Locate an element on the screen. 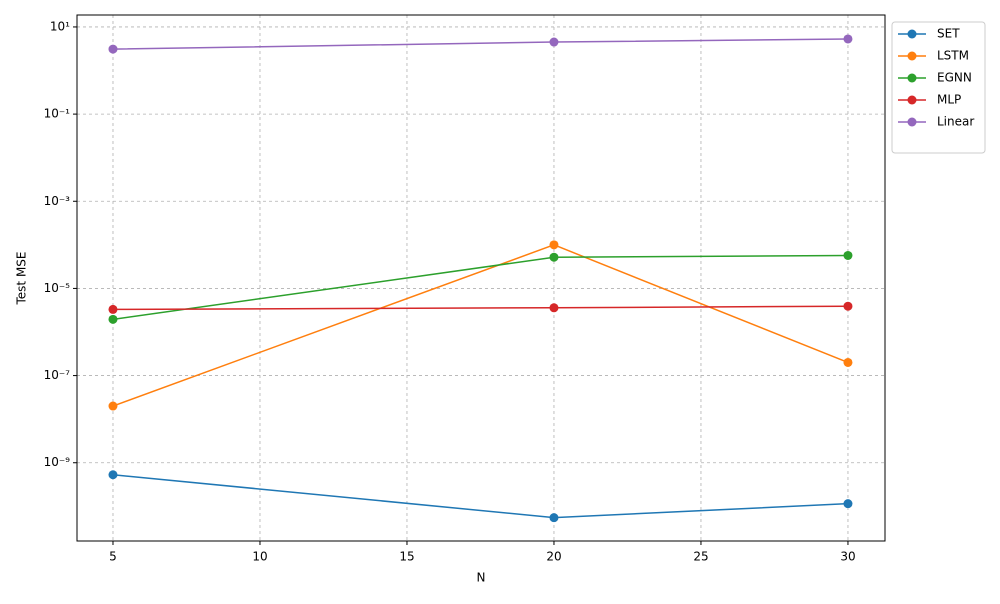 Image resolution: width=1000 pixels, height=604 pixels. x-tick-label: 20 is located at coordinates (553, 557).